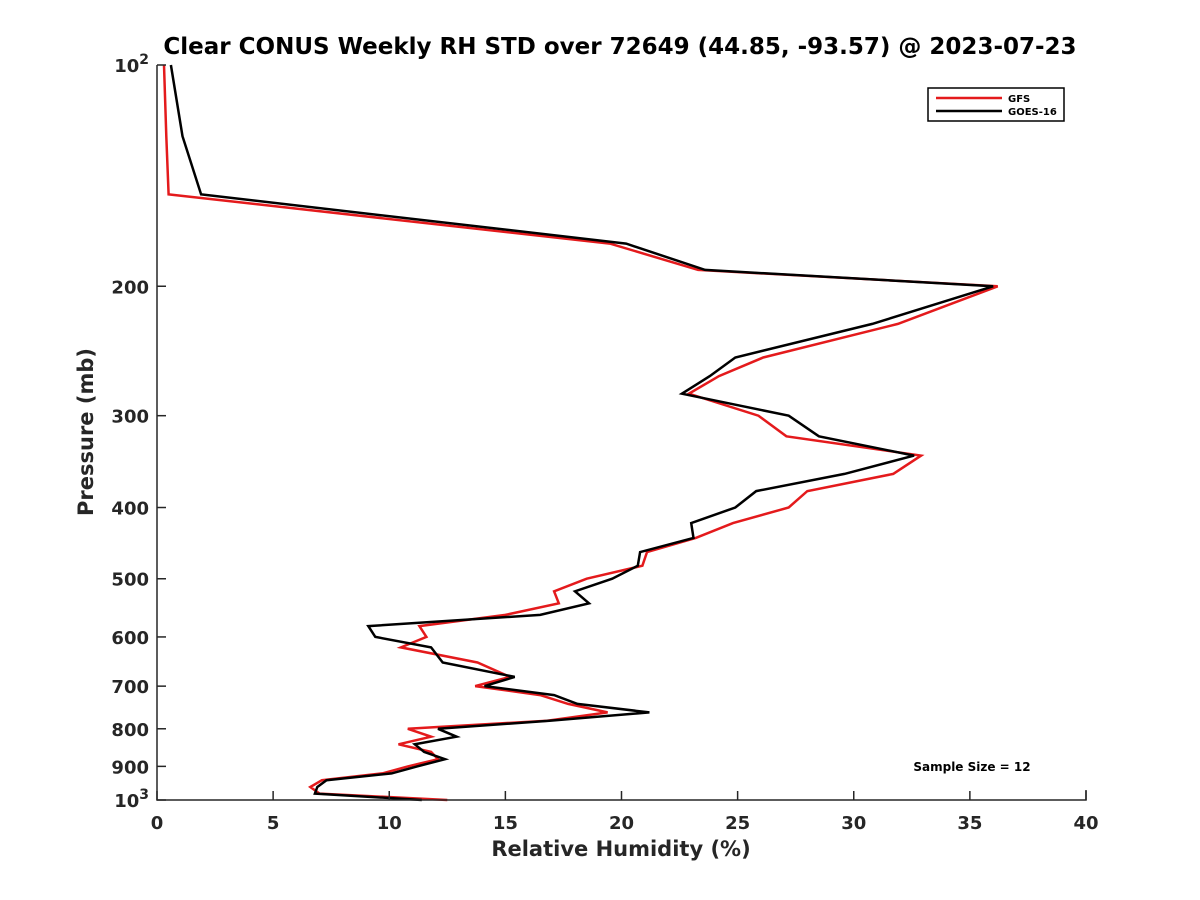 This screenshot has height=900, width=1200. What do you see at coordinates (625, 812) in the screenshot?
I see `x-axis-ticks: 0 5 10 15 20 25 30 35 40` at bounding box center [625, 812].